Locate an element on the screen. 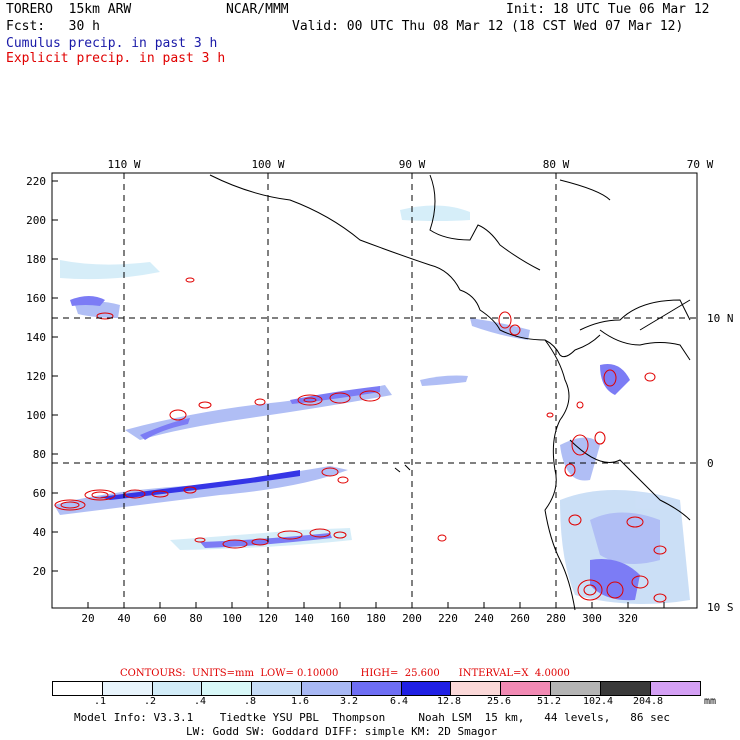  x-tick-label: 260 is located at coordinates (520, 618).